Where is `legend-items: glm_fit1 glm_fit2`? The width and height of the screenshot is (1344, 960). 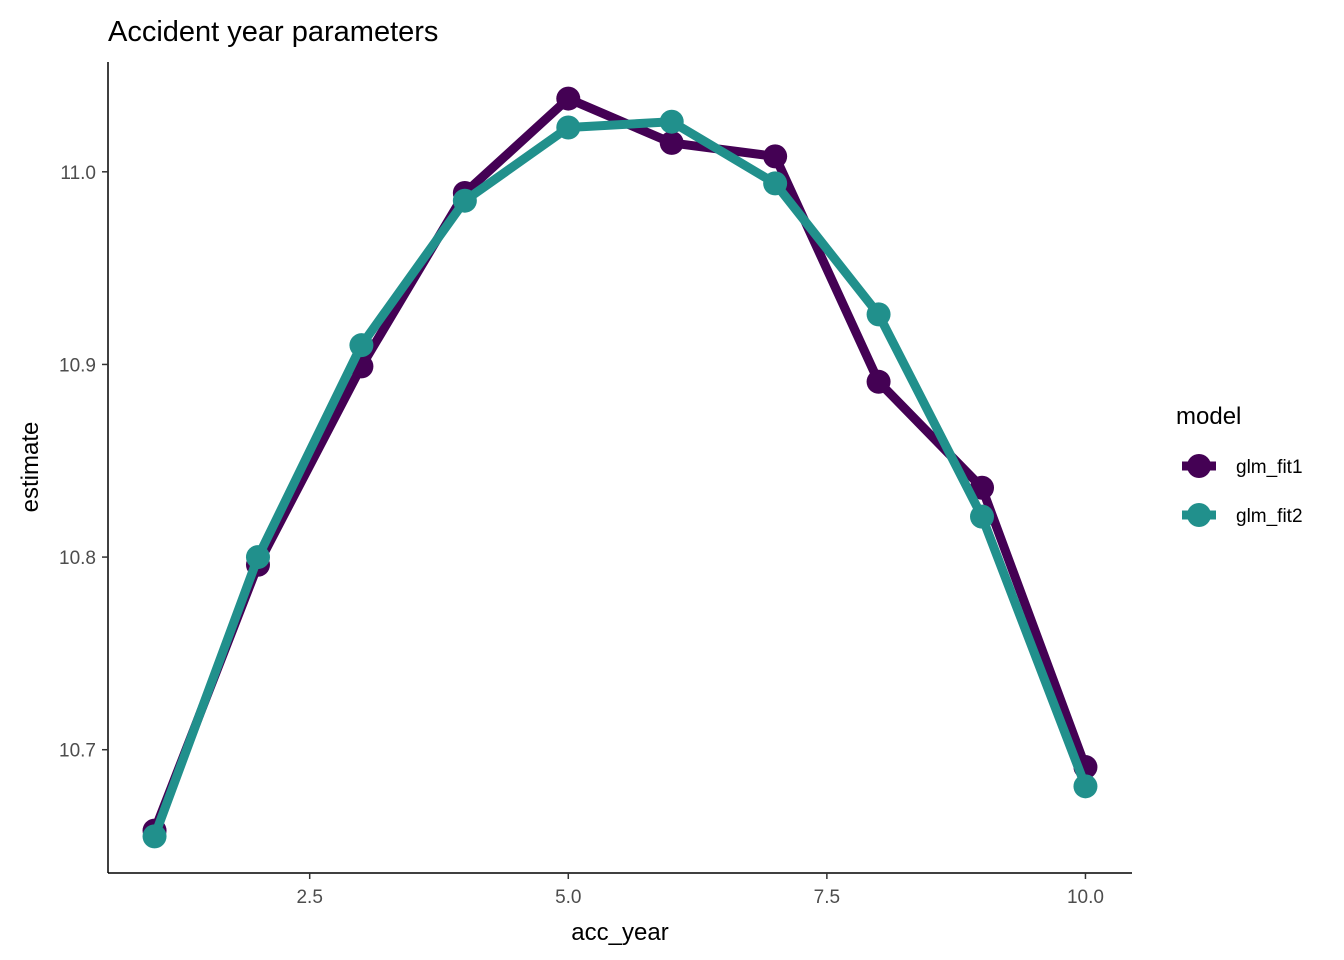 legend-items: glm_fit1 glm_fit2 is located at coordinates (1242, 490).